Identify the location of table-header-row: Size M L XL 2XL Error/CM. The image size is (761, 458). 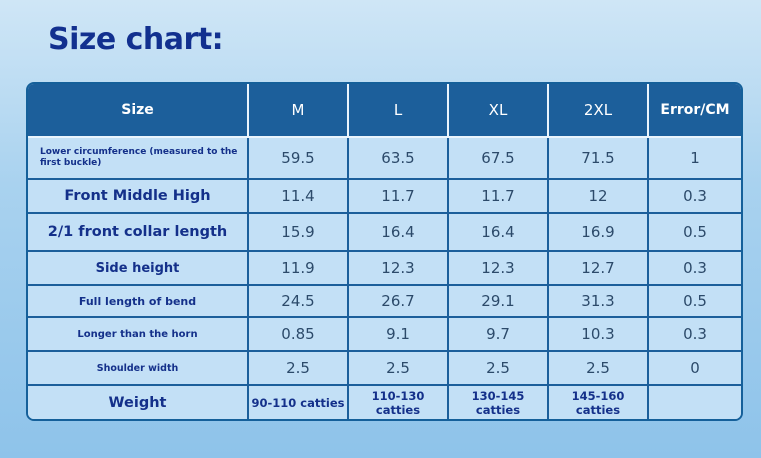
(384, 111).